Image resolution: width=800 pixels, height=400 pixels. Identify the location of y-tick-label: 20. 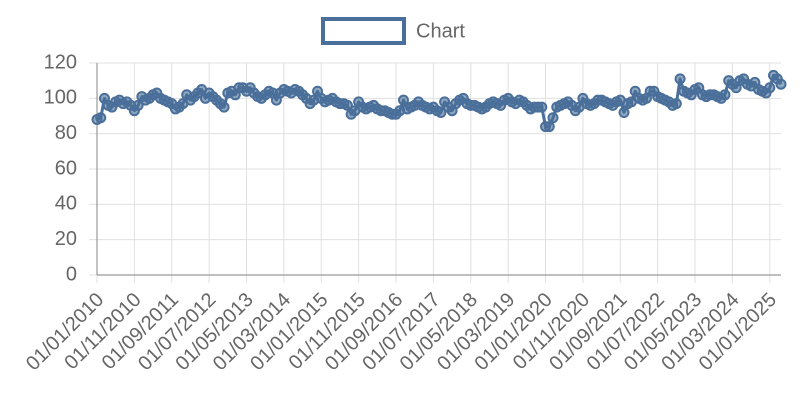
(66, 239).